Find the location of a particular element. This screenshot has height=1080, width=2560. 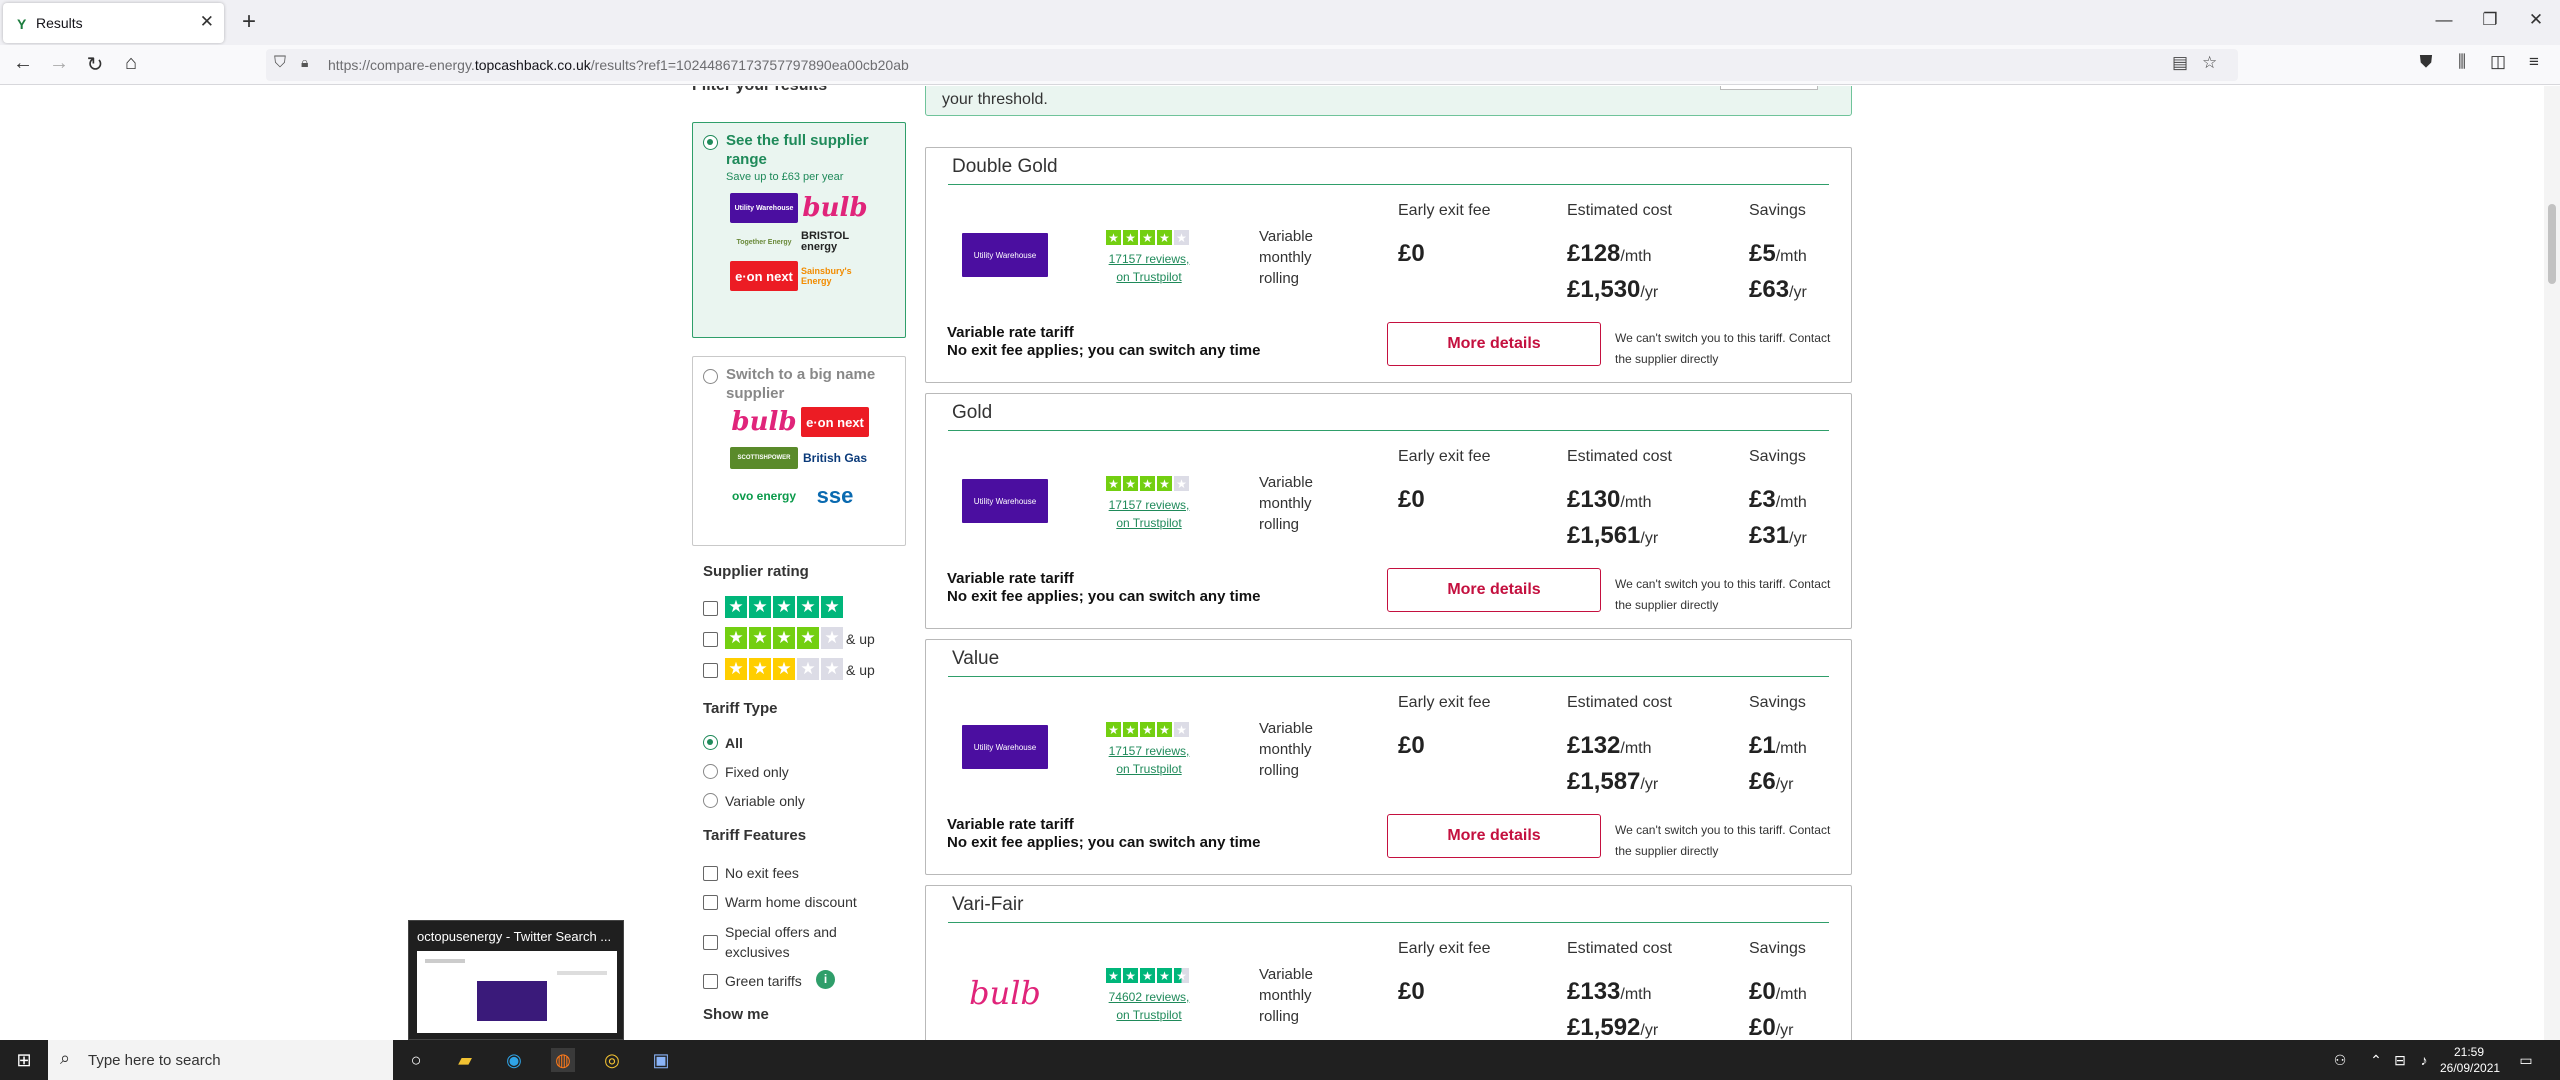

task-view-icon: ○ is located at coordinates (416, 1059).